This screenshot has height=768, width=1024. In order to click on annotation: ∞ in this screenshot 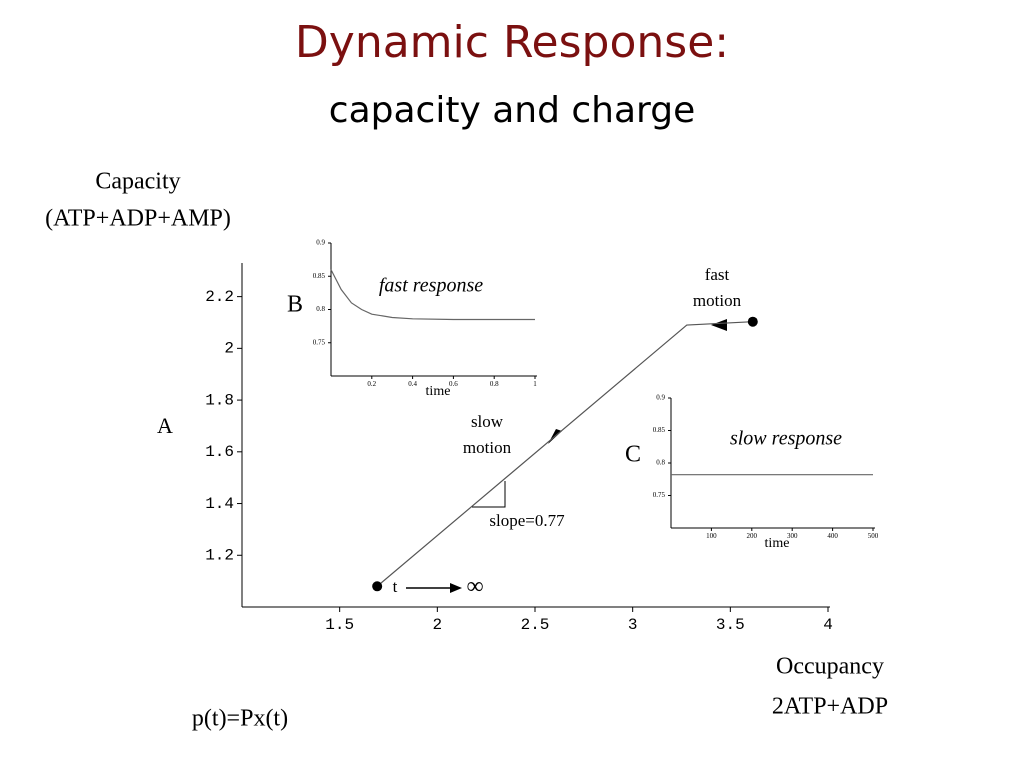, I will do `click(474, 587)`.